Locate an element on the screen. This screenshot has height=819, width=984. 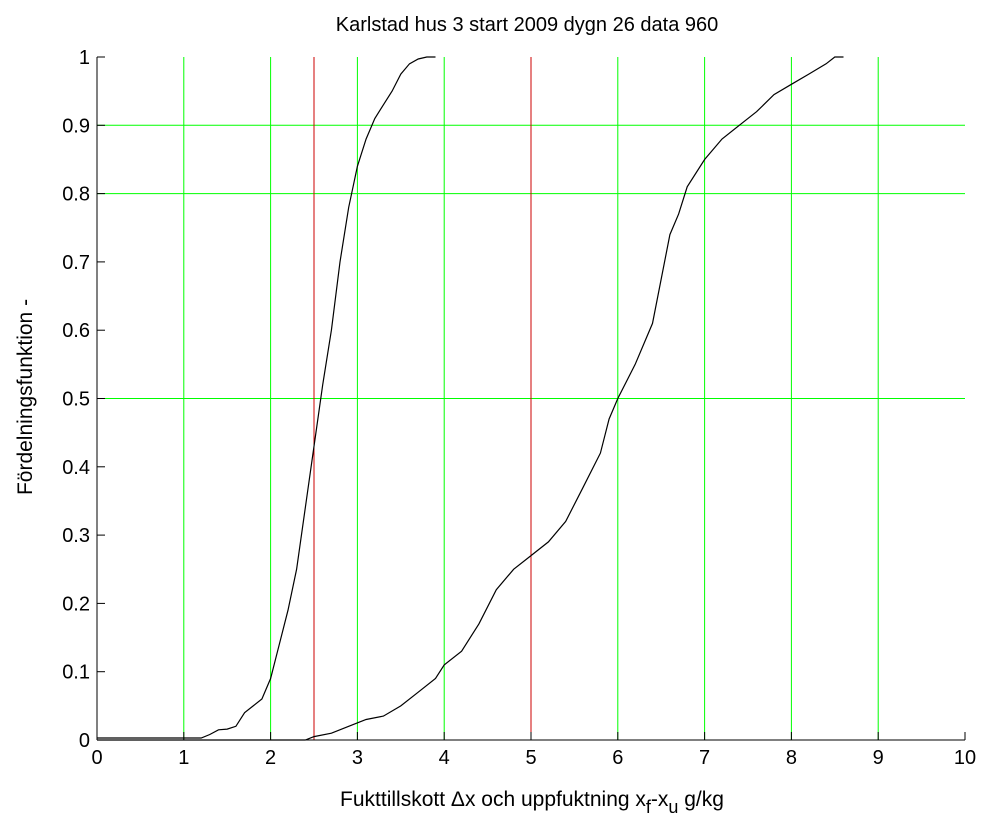
x-tick-label: 4 is located at coordinates (444, 758).